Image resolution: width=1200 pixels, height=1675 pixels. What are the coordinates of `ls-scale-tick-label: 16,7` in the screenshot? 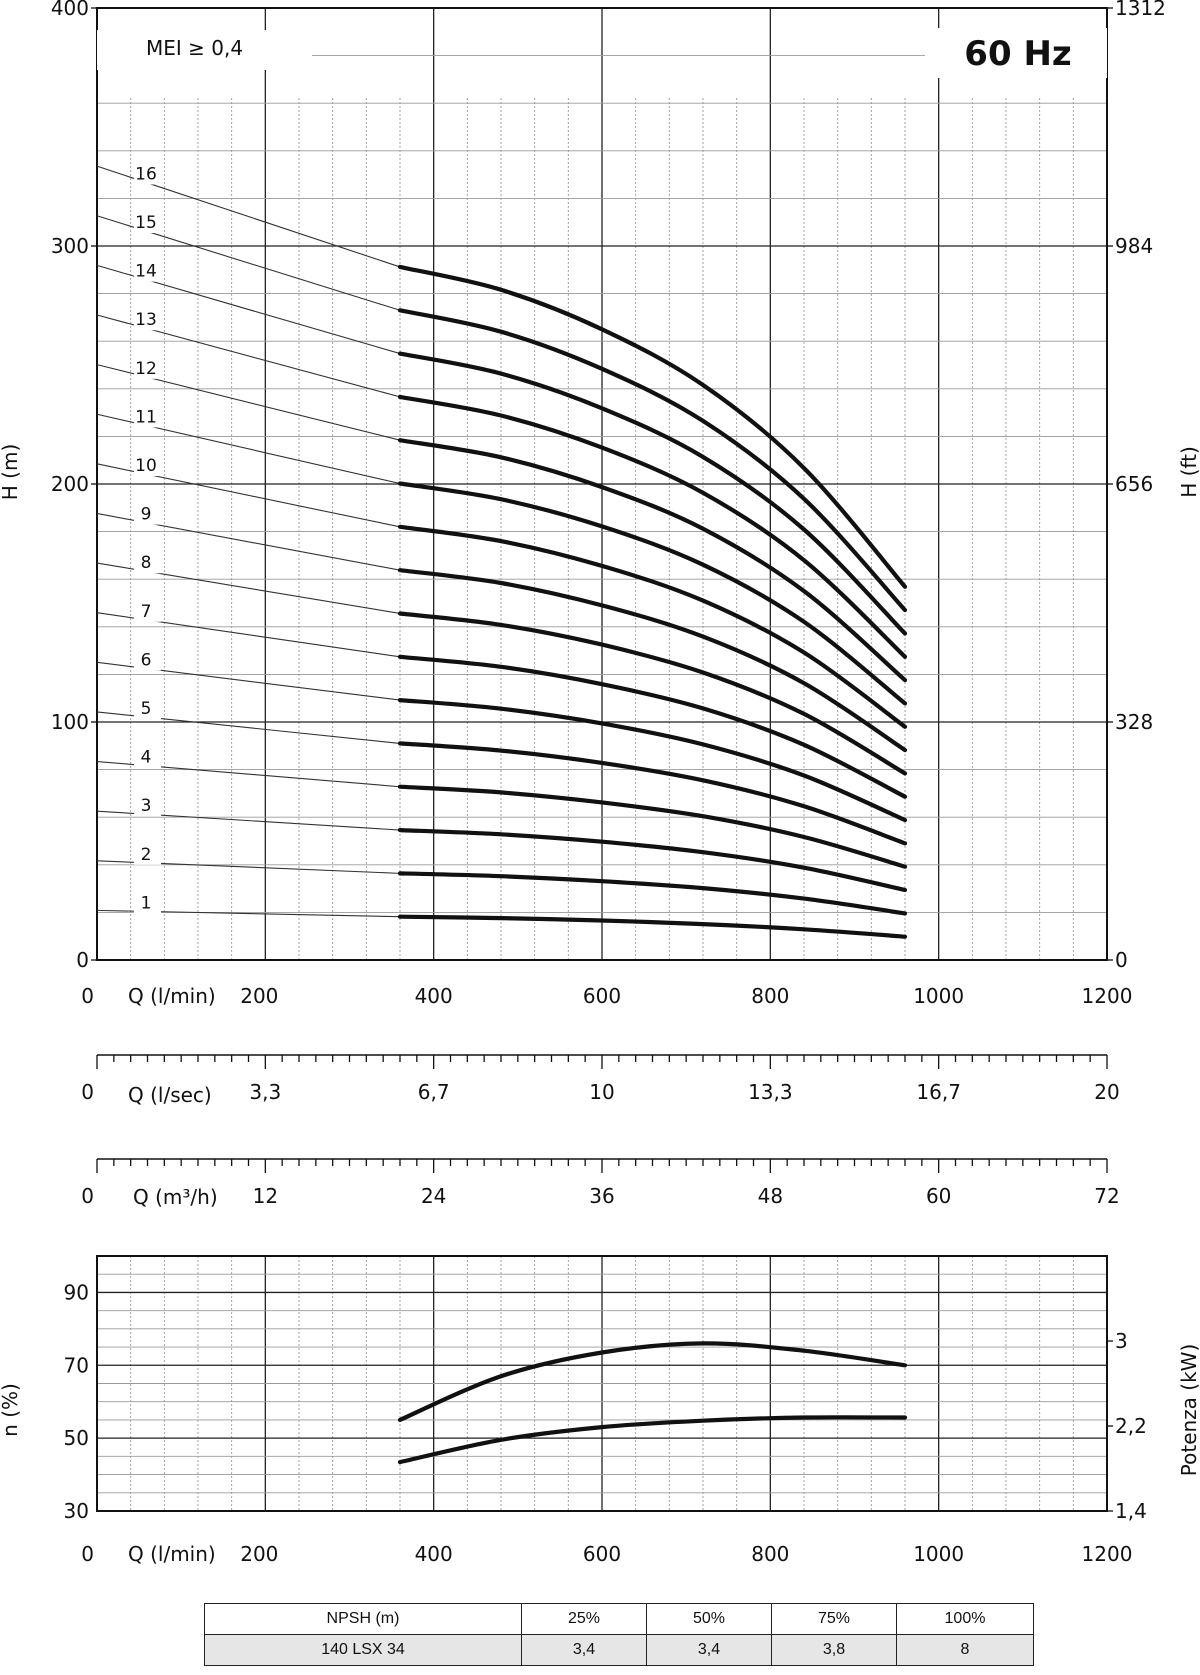 It's located at (938, 1092).